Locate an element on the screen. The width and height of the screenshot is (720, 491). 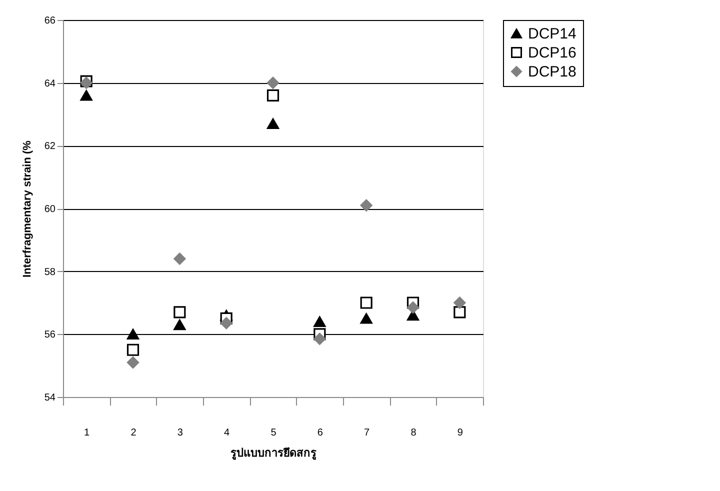
x-tick-label: 7 is located at coordinates (367, 433).